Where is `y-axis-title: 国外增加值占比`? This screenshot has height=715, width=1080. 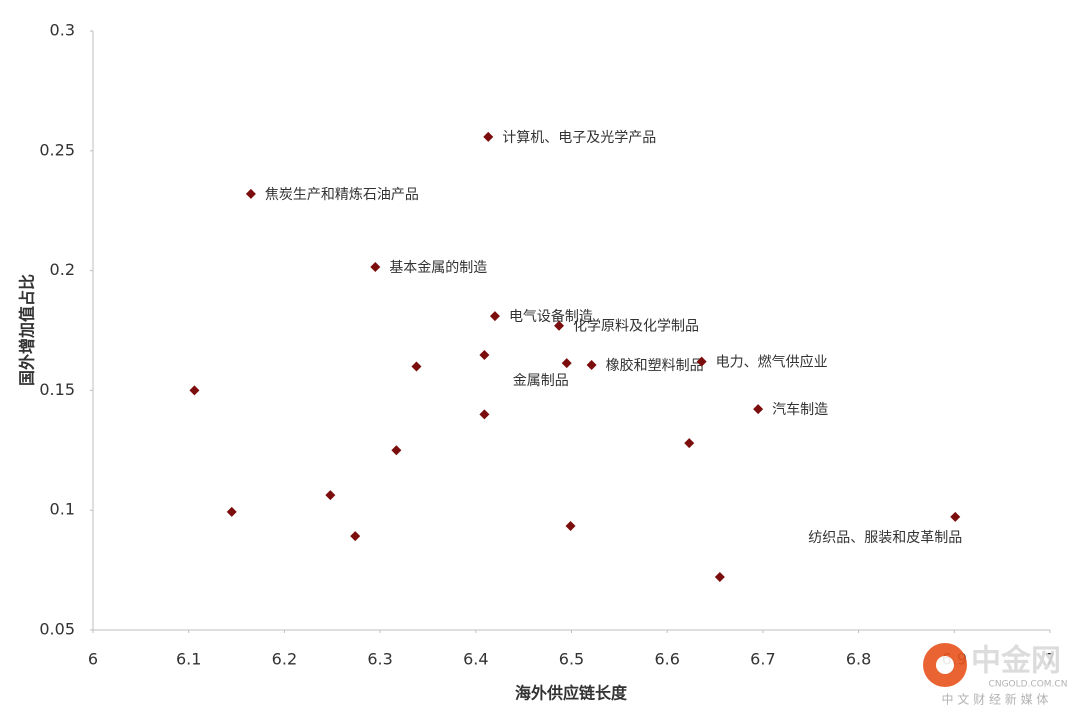 y-axis-title: 国外增加值占比 is located at coordinates (27, 330).